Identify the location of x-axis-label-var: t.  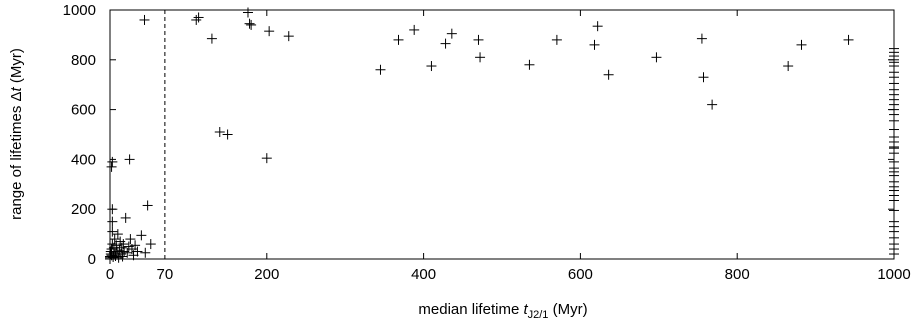
(525, 309).